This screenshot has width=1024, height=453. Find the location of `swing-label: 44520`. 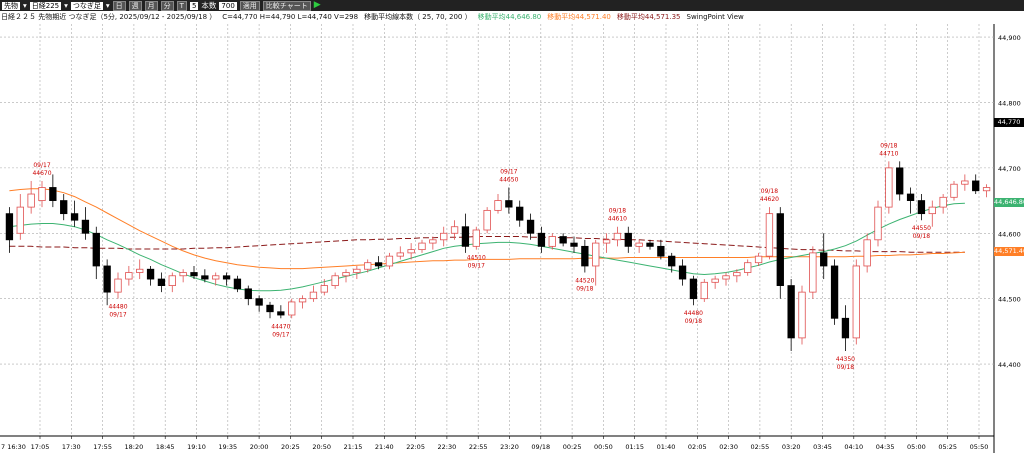

swing-label: 44520 is located at coordinates (584, 281).